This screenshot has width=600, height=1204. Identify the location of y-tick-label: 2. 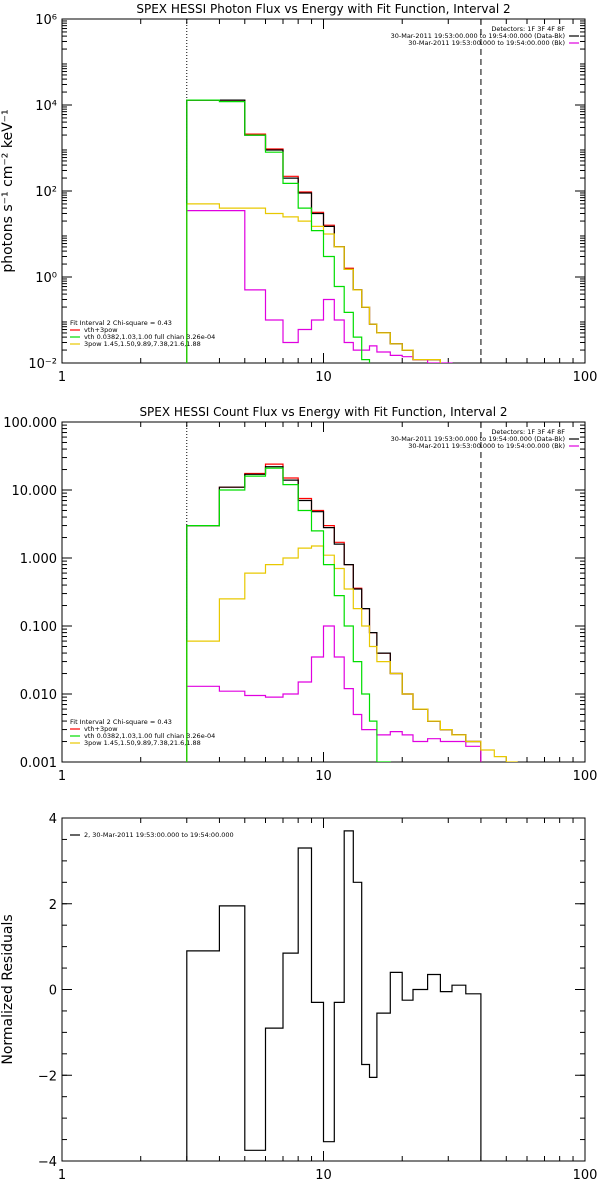
(53, 905).